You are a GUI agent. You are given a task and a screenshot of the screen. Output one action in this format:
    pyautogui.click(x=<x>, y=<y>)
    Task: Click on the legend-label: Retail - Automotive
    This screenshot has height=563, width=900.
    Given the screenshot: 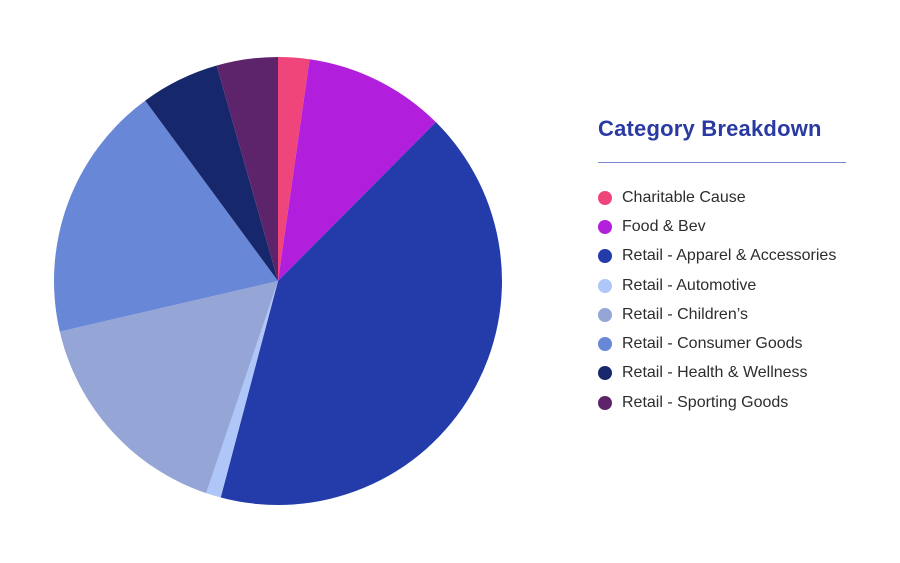 What is the action you would take?
    pyautogui.click(x=689, y=285)
    